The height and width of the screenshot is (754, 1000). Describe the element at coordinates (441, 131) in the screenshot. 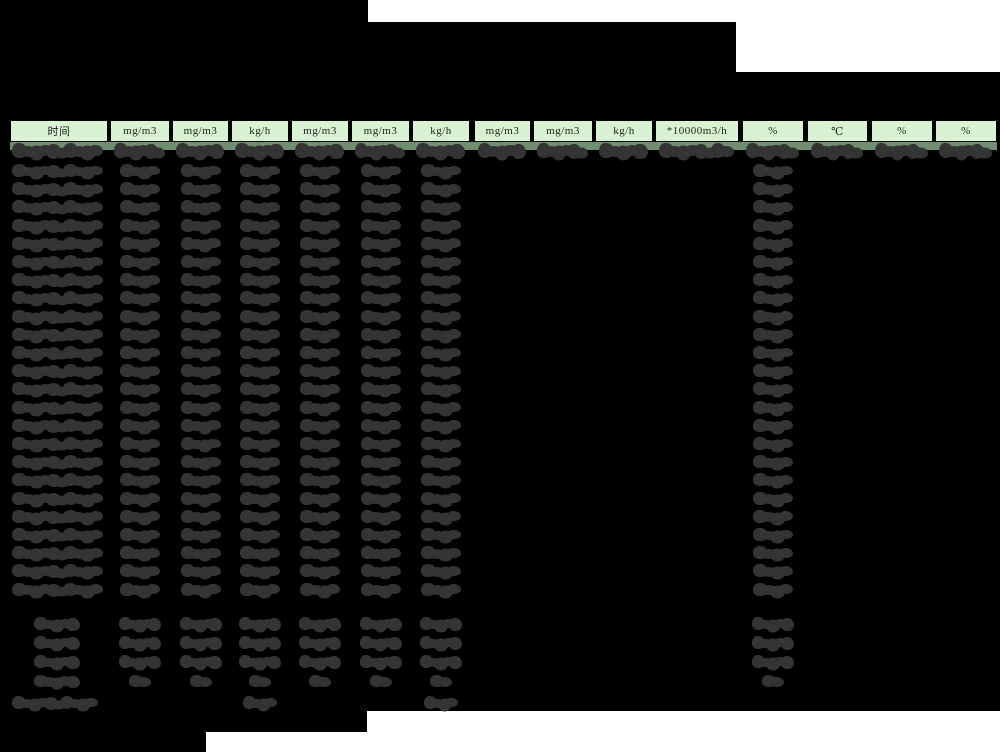

I see `column-header-unit: kg/h` at that location.